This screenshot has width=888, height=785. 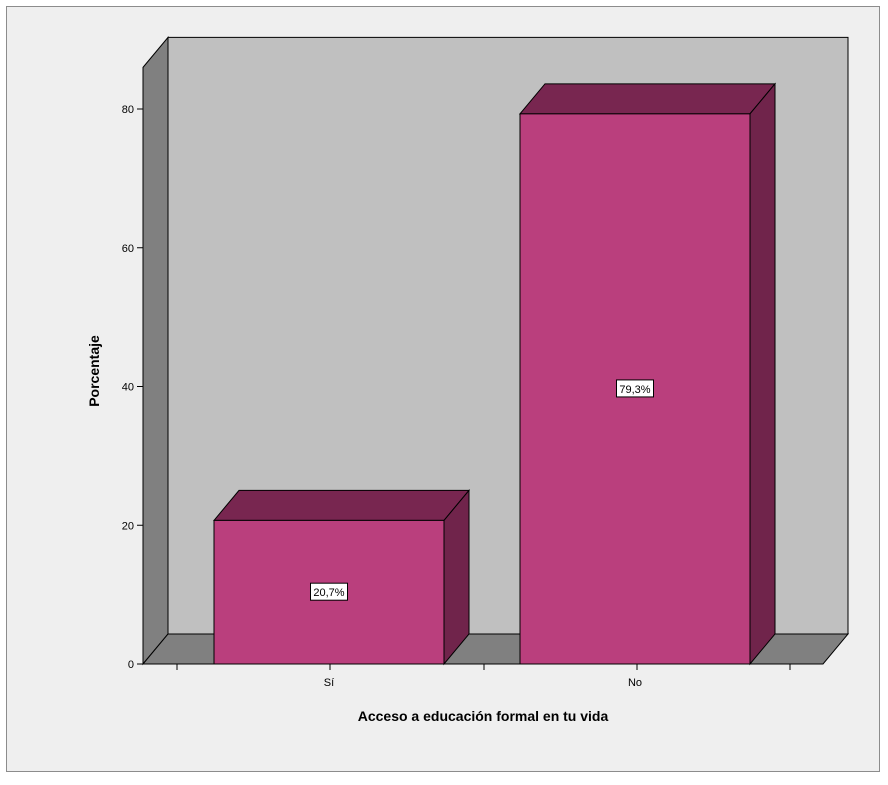 What do you see at coordinates (128, 388) in the screenshot?
I see `y-tick-label-40: 40` at bounding box center [128, 388].